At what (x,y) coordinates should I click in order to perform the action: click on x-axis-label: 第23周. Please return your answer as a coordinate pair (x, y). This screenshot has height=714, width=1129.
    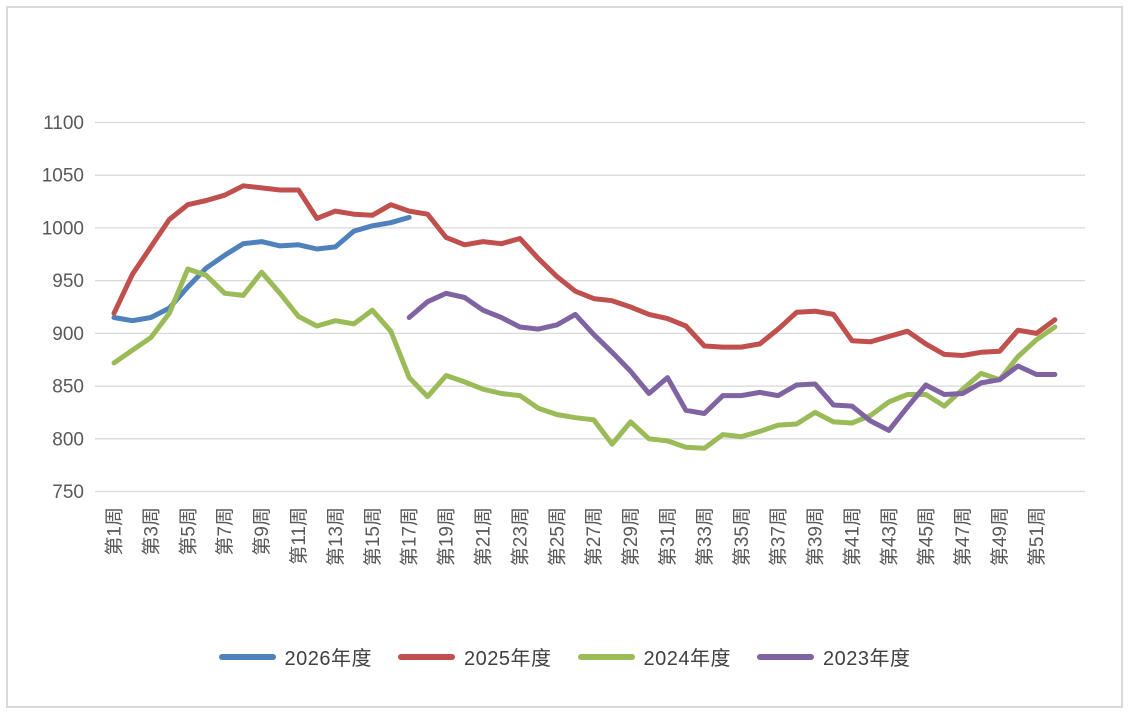
    Looking at the image, I should click on (520, 536).